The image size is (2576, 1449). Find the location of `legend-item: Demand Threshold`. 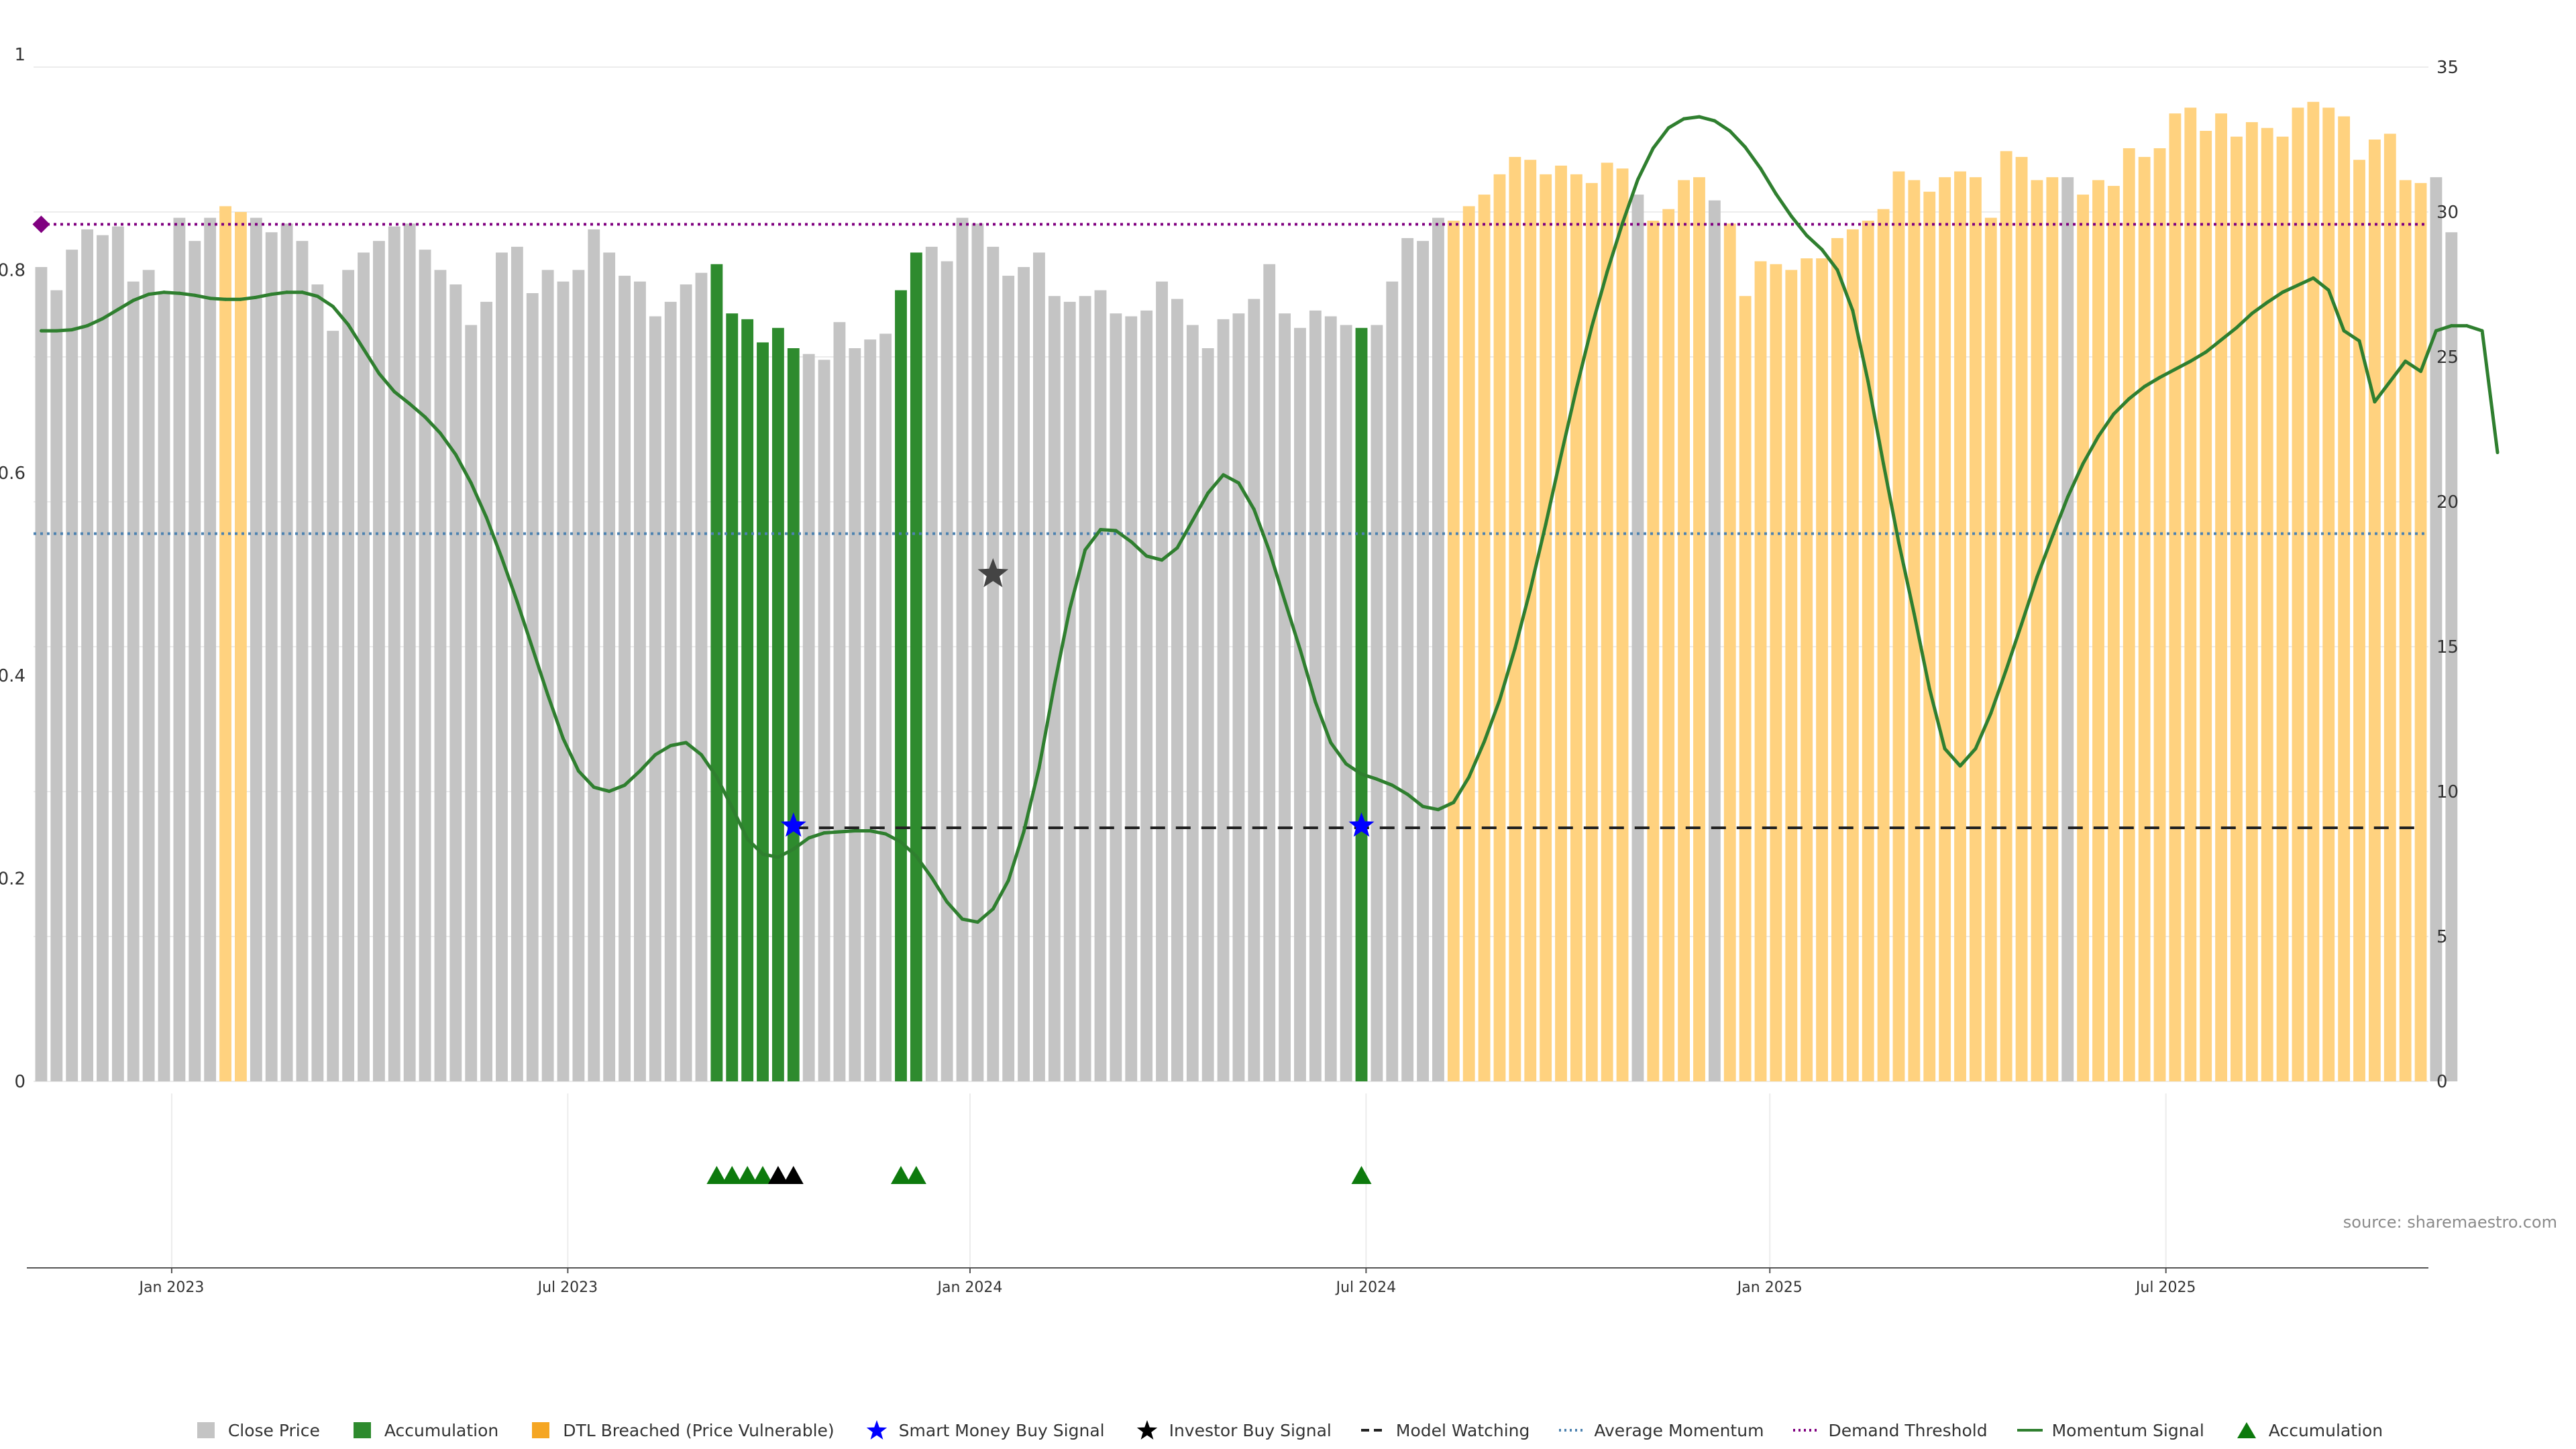

legend-item: Demand Threshold is located at coordinates (1890, 1430).